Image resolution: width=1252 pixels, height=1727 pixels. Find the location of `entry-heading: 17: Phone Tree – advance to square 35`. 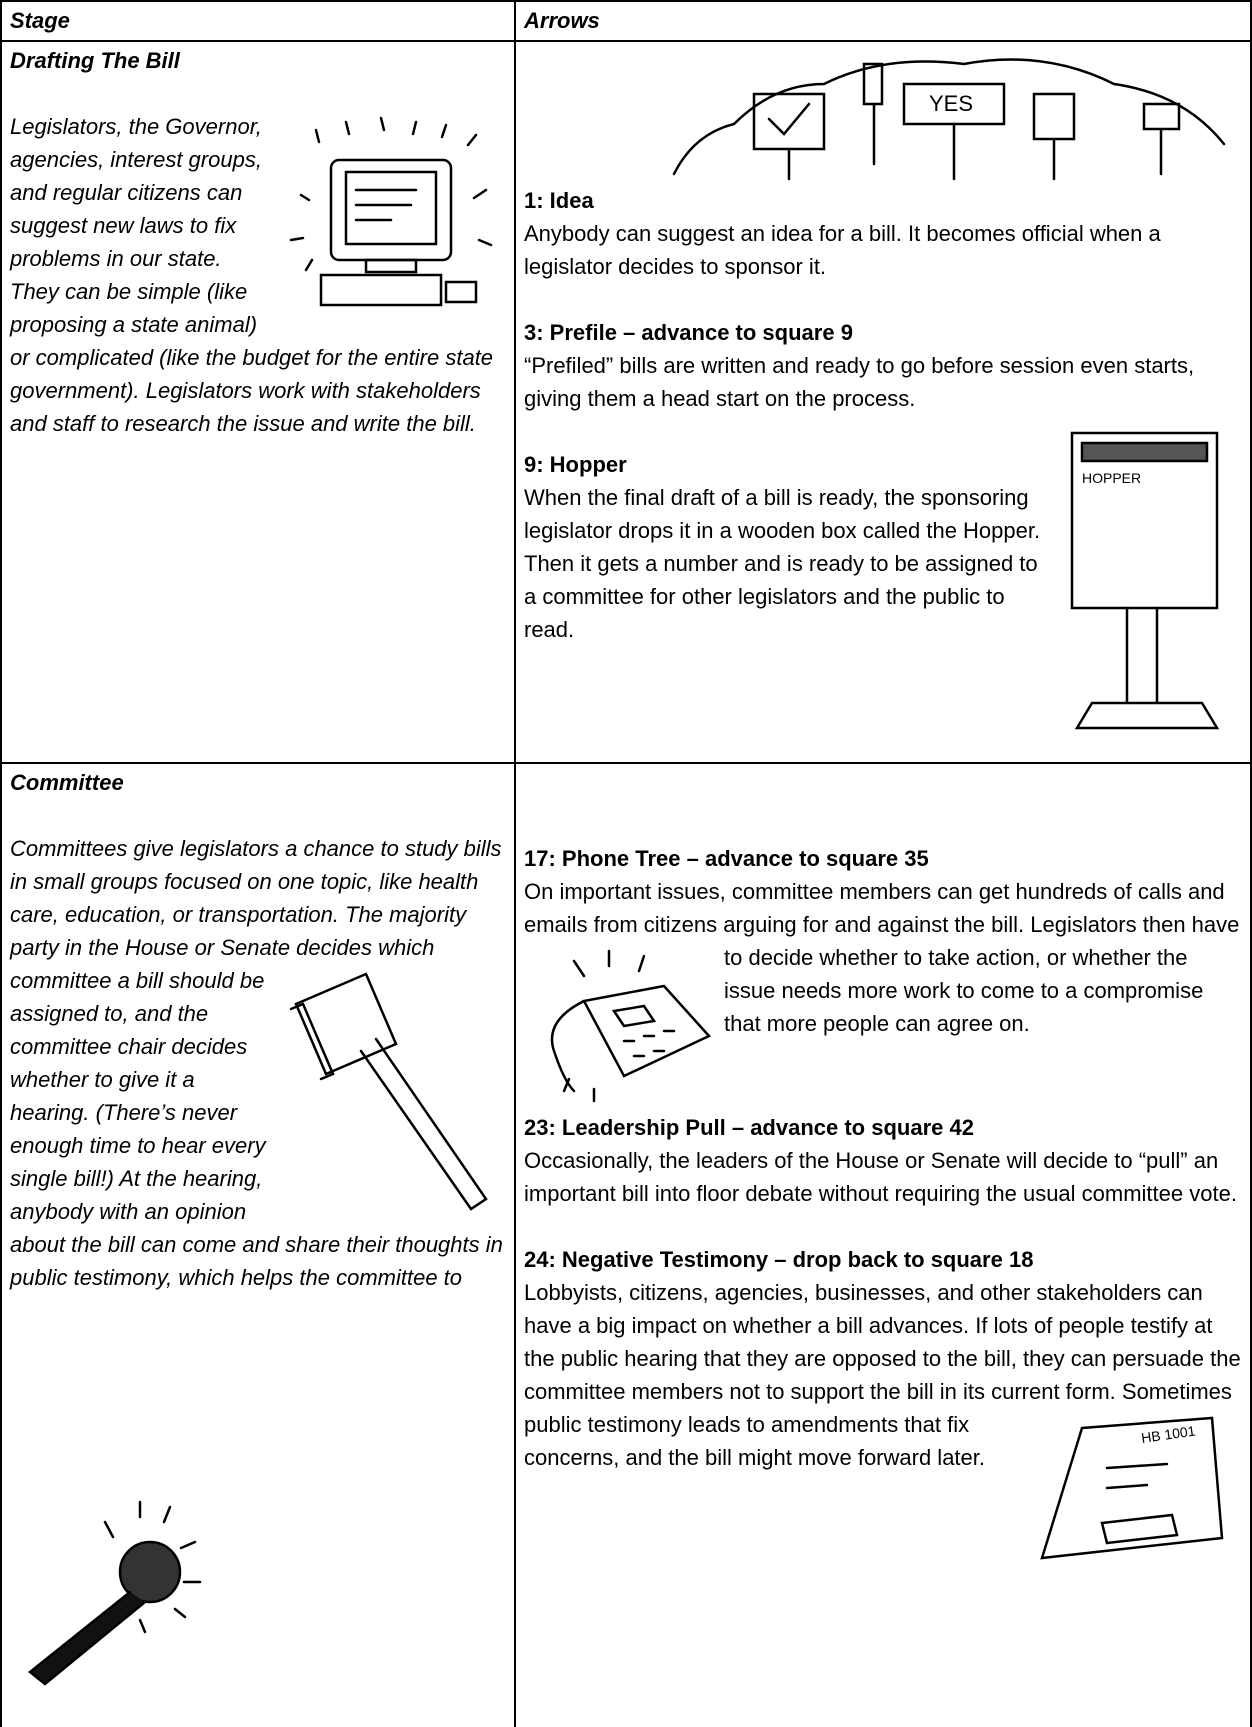

entry-heading: 17: Phone Tree – advance to square 35 is located at coordinates (726, 858).